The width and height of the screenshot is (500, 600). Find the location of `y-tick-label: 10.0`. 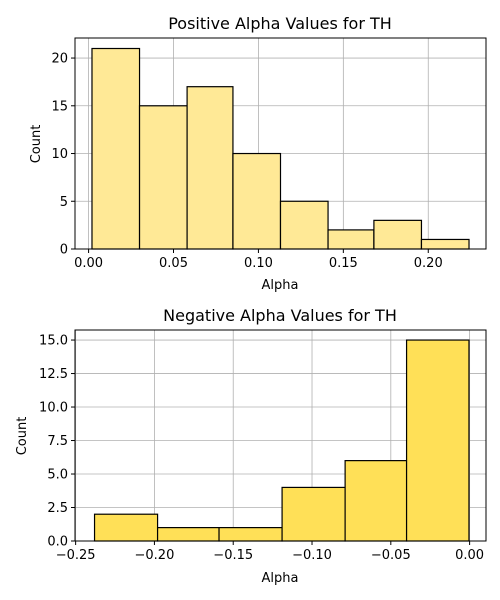

y-tick-label: 10.0 is located at coordinates (53, 408).